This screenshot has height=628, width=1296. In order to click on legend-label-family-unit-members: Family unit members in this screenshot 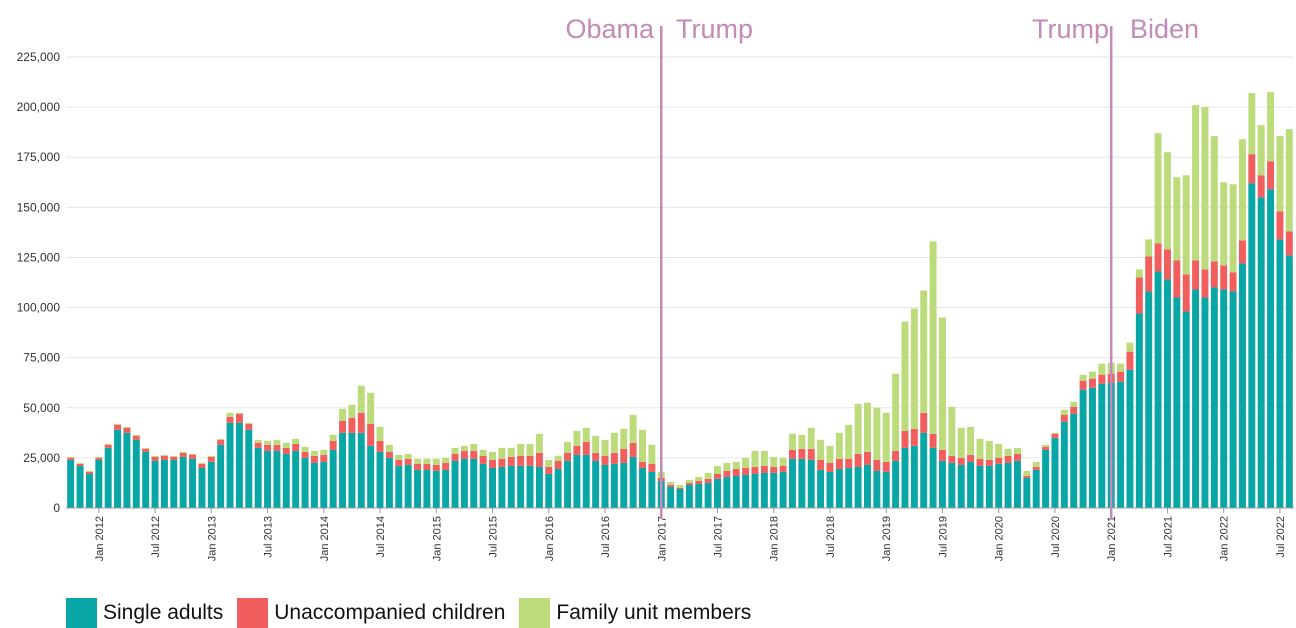, I will do `click(654, 612)`.